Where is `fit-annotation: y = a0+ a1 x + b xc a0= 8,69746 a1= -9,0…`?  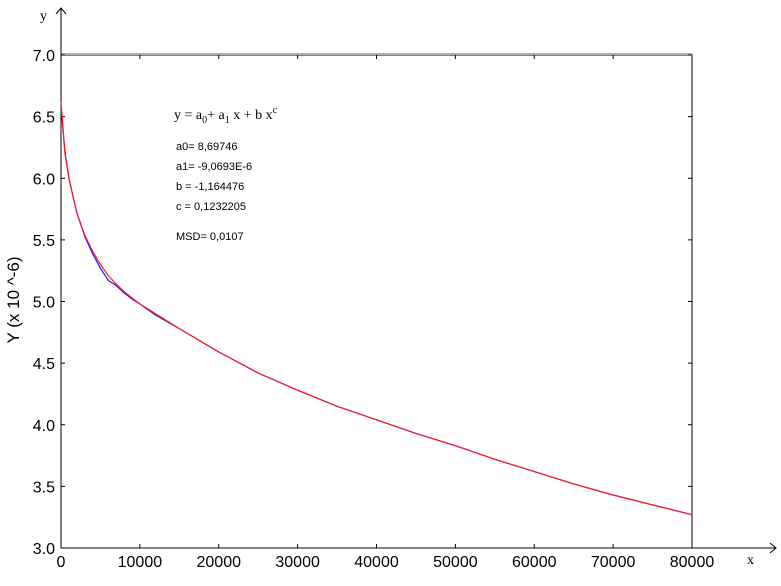 fit-annotation: y = a0+ a1 x + b xc a0= 8,69746 a1= -9,0… is located at coordinates (226, 174).